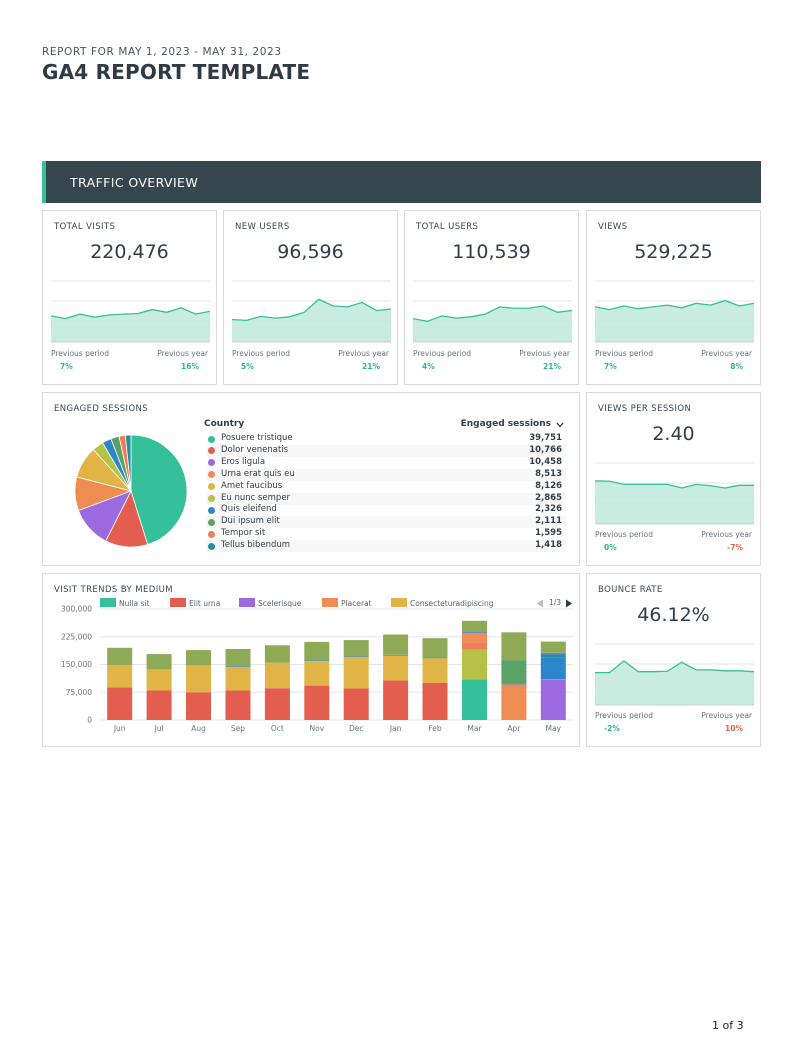 The image size is (803, 1046). I want to click on country-name: Urna erat quis eu, so click(258, 473).